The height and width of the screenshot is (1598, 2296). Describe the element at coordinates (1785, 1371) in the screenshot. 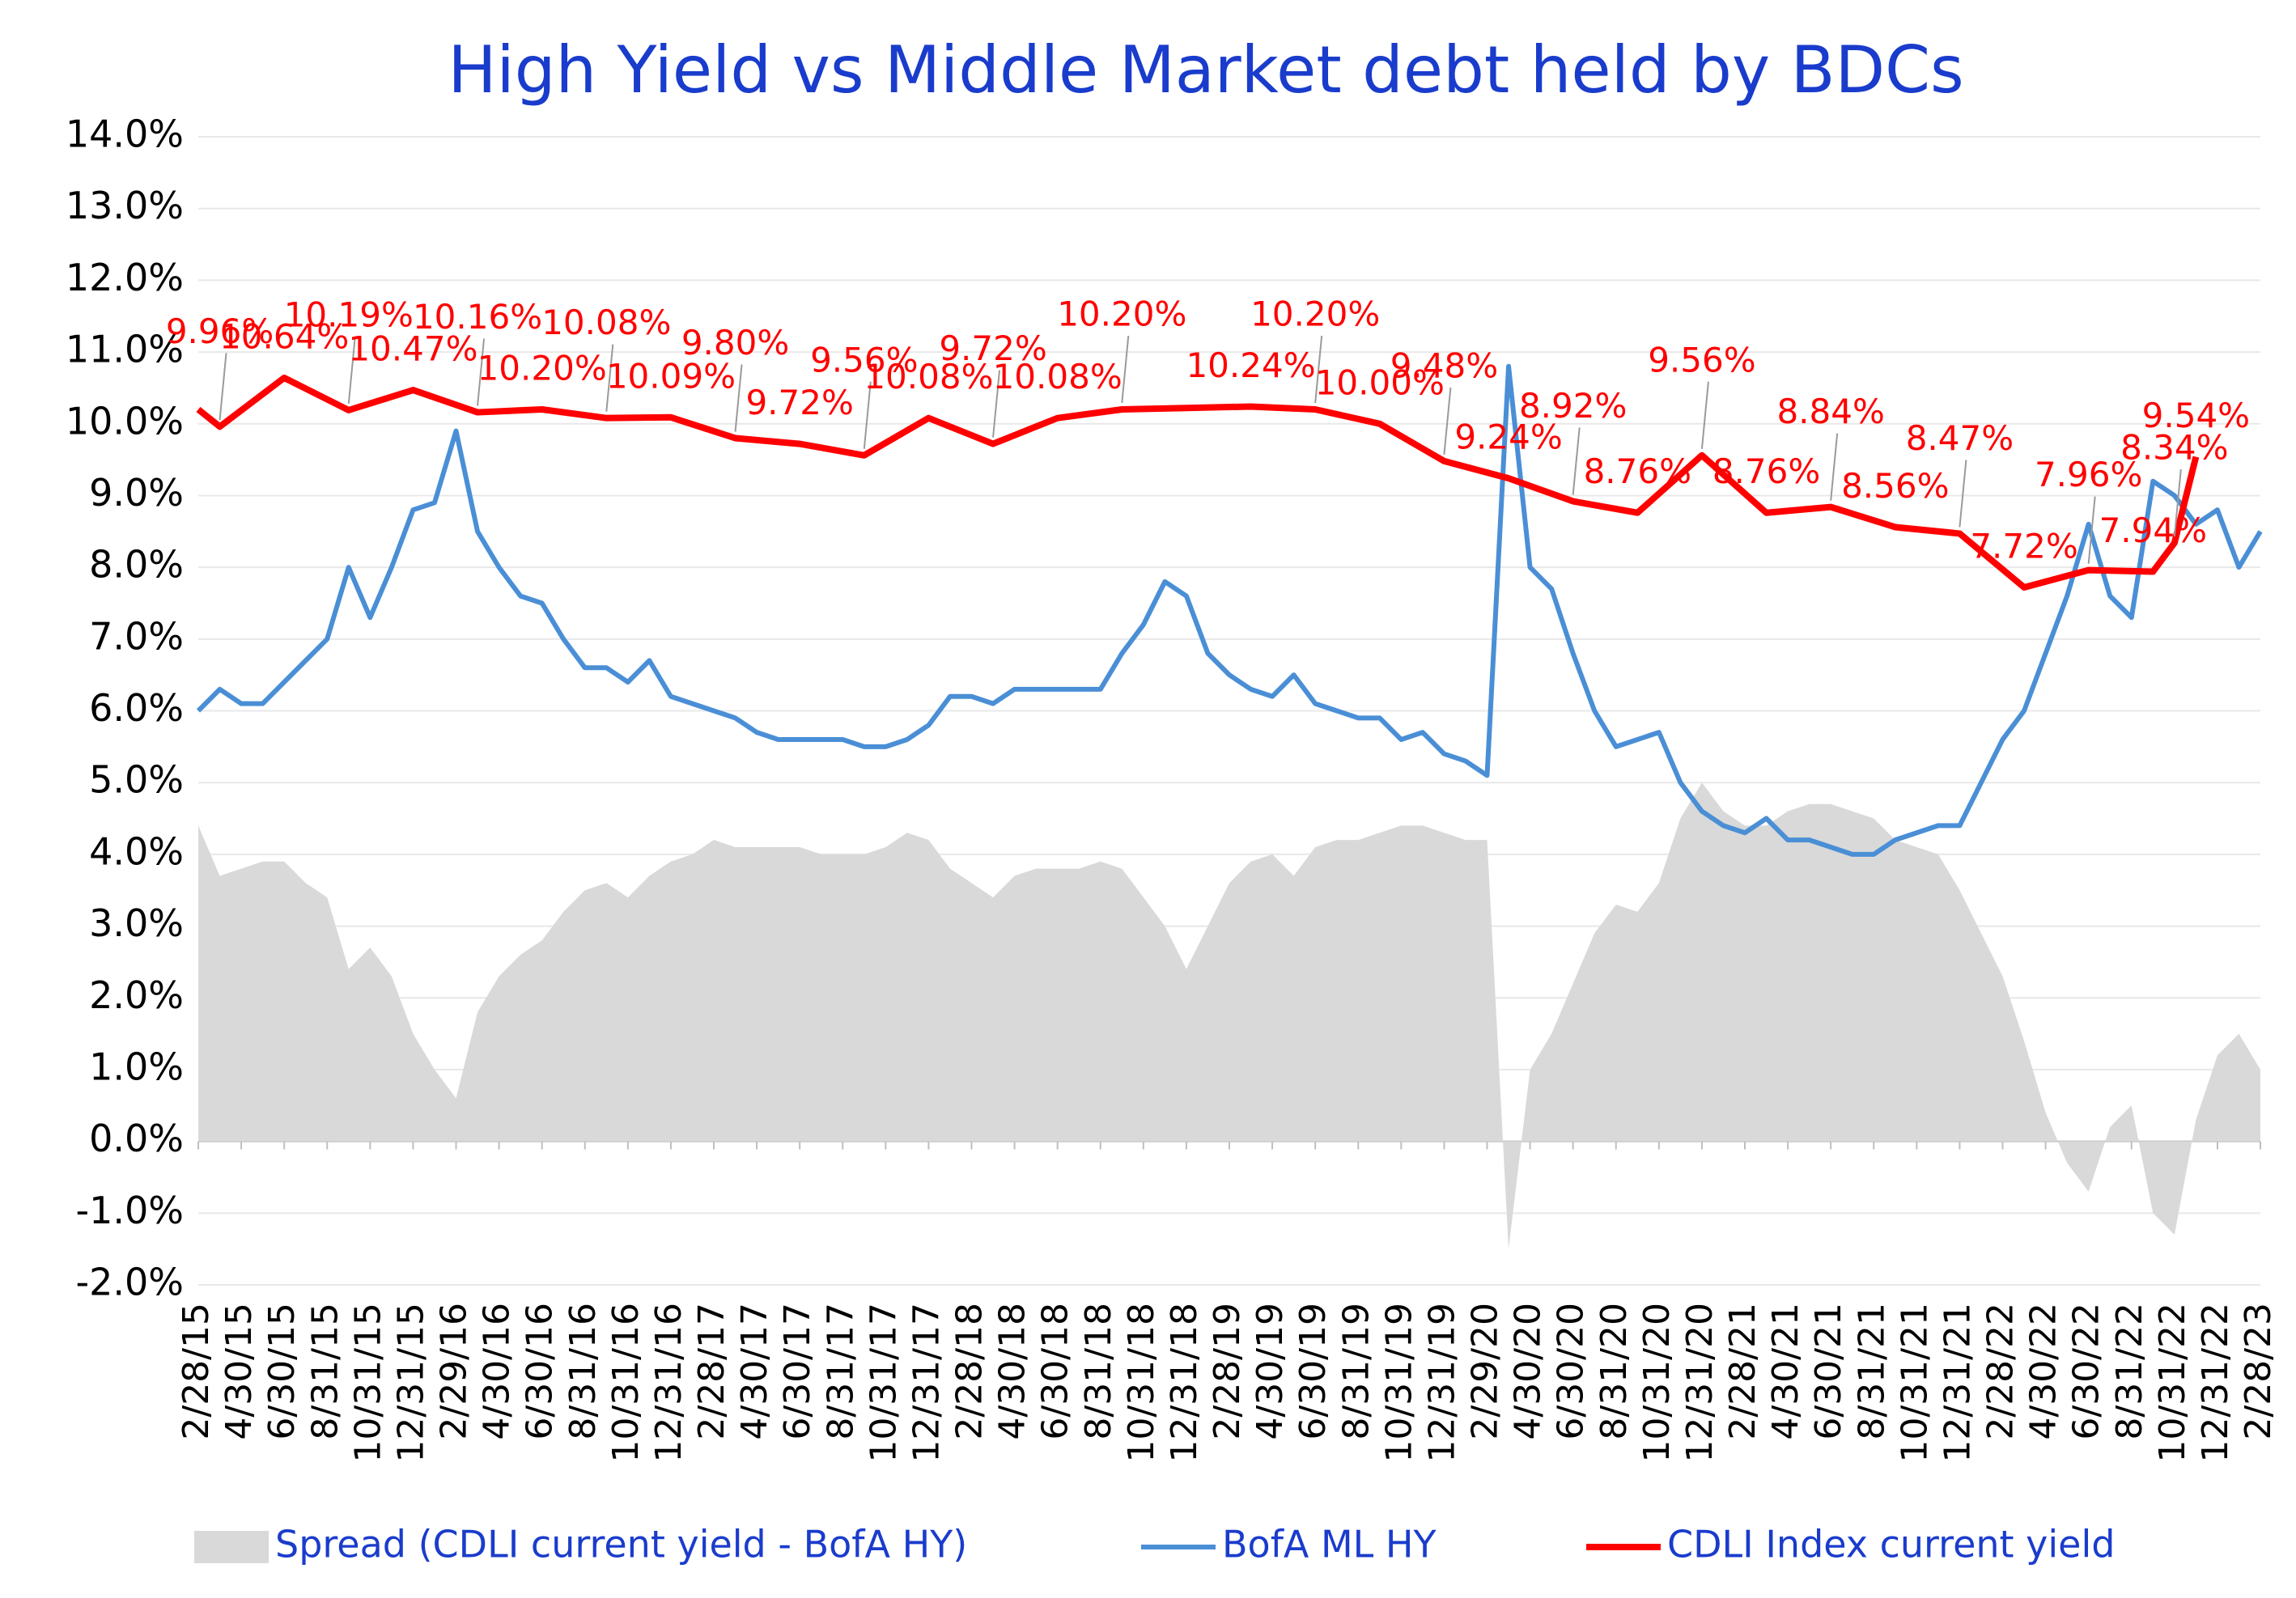

I see `x-tick-label: 4/30/21` at that location.